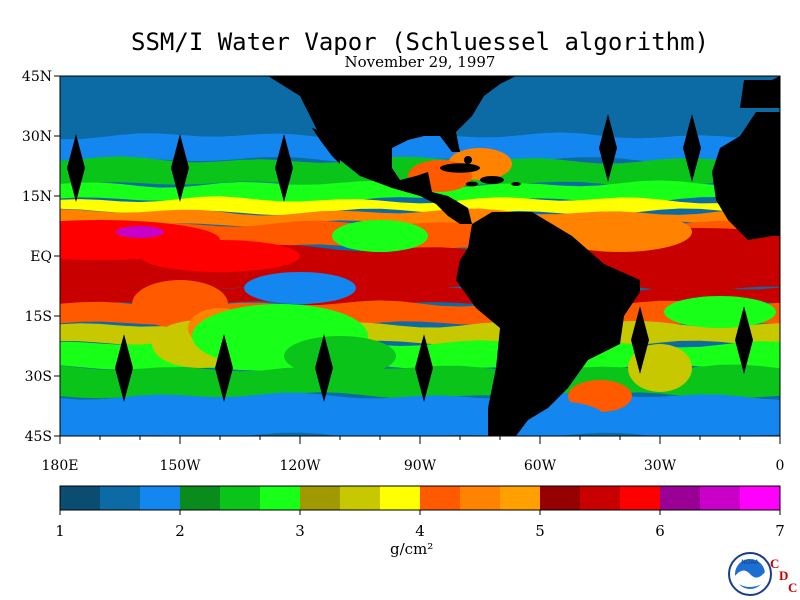  Describe the element at coordinates (300, 466) in the screenshot. I see `lon-label: 120W` at that location.